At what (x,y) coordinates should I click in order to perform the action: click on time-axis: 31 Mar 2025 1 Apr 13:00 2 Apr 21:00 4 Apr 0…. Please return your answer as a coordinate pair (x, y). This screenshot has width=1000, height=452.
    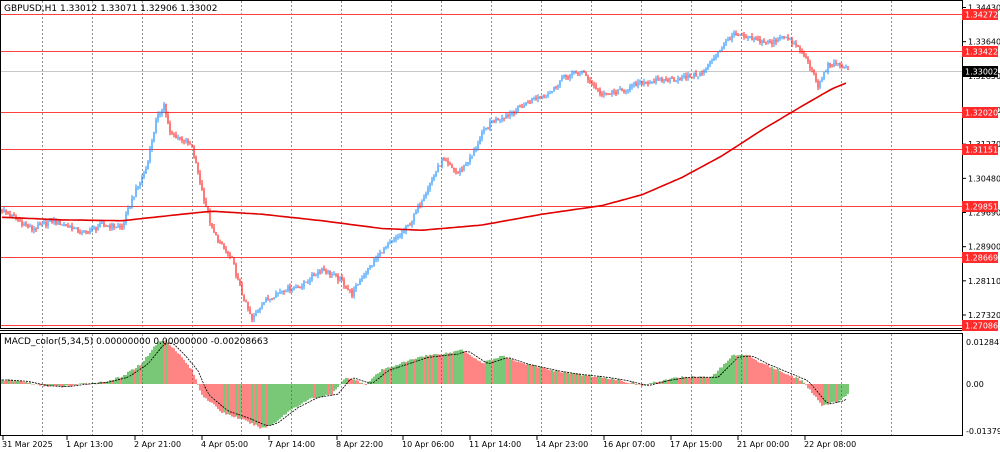
    Looking at the image, I should click on (429, 442).